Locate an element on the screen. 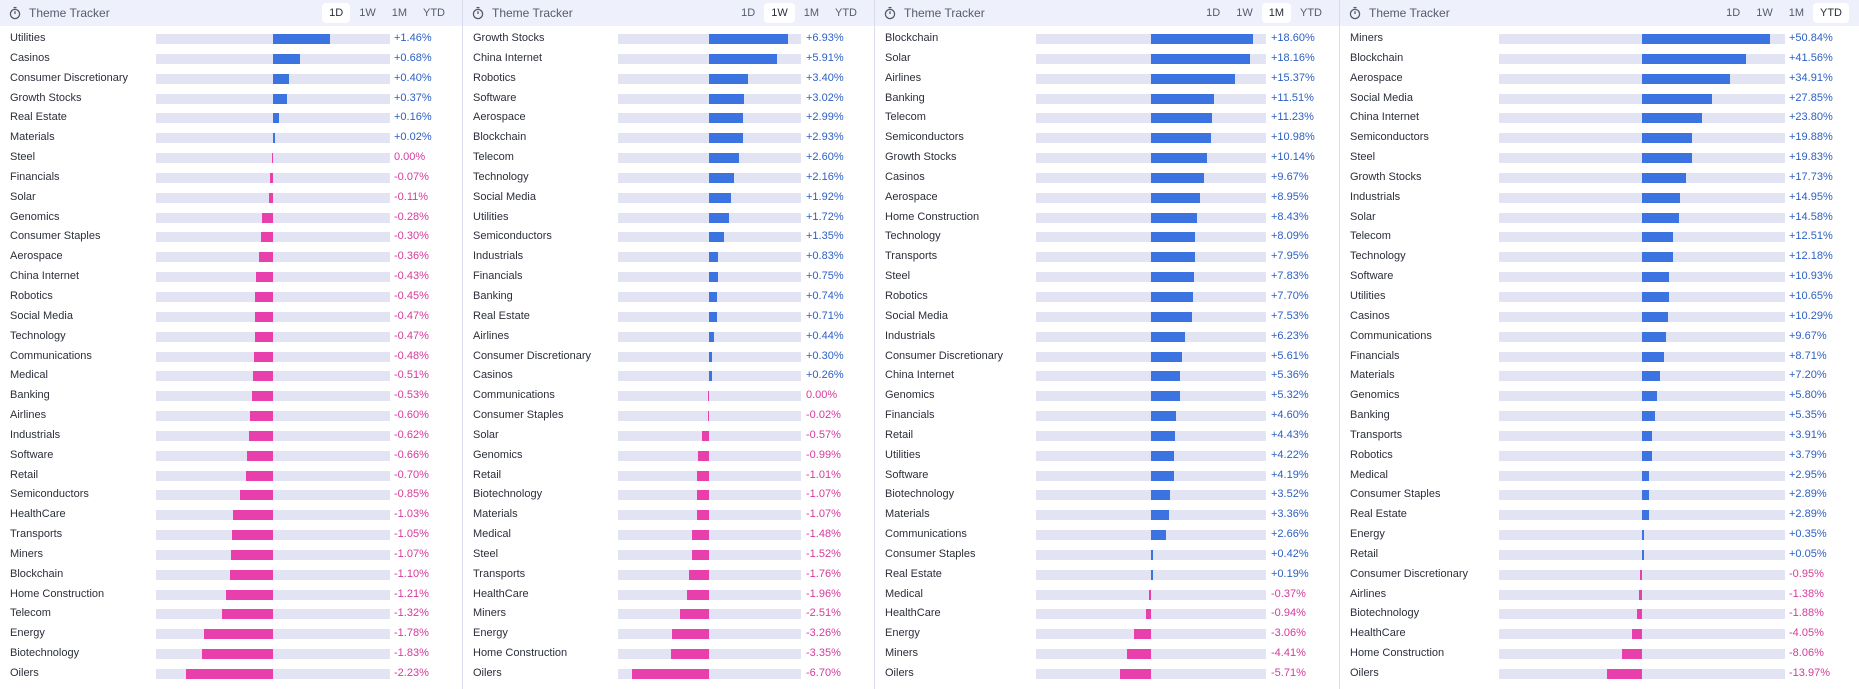  table-row: Biotechnology +3.52% is located at coordinates (1107, 495).